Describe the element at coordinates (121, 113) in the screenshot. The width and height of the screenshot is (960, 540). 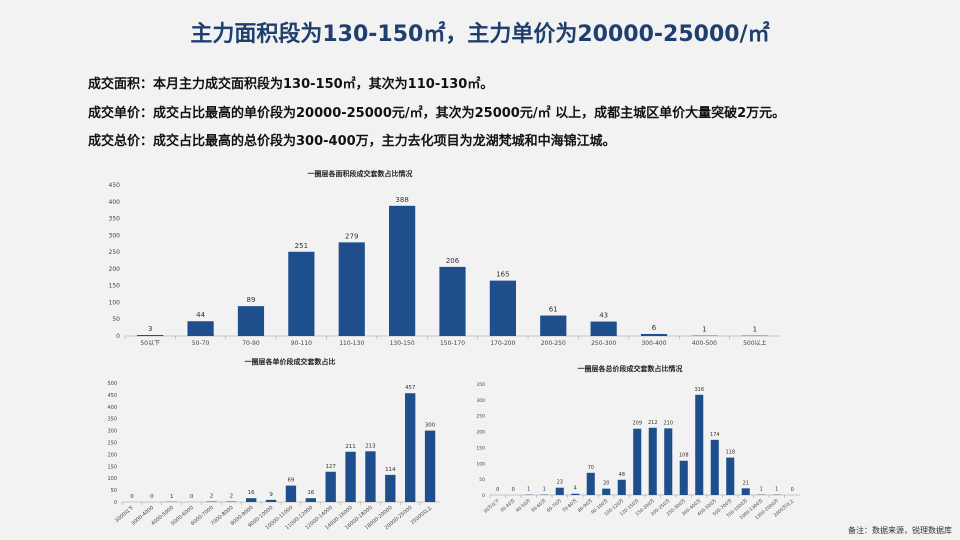
I see `summary-unit-price-label: 成交单价：` at that location.